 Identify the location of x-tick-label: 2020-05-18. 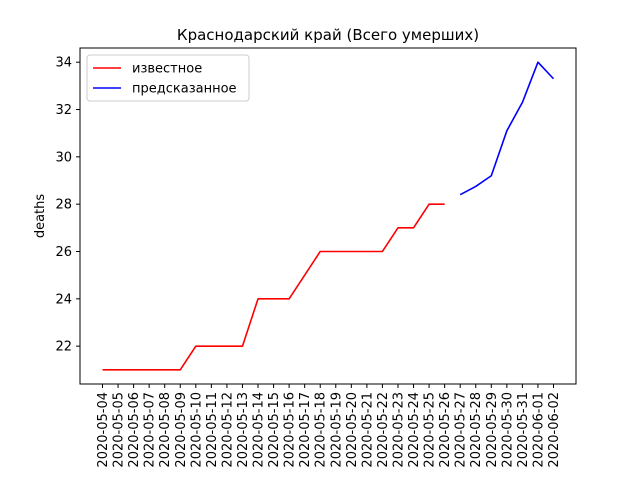
(321, 430).